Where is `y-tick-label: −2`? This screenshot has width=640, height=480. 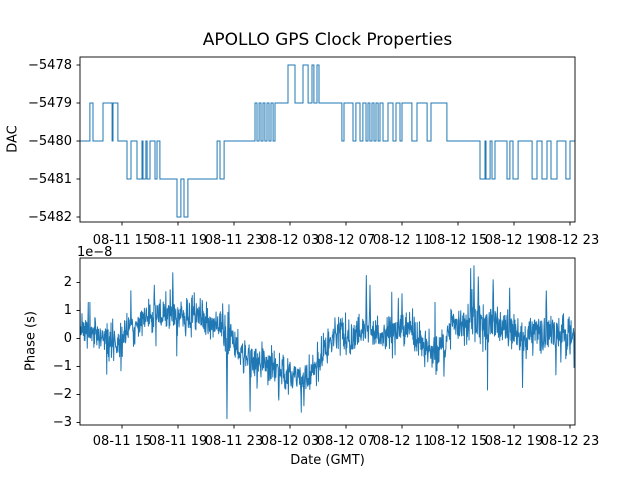
y-tick-label: −2 is located at coordinates (62, 394).